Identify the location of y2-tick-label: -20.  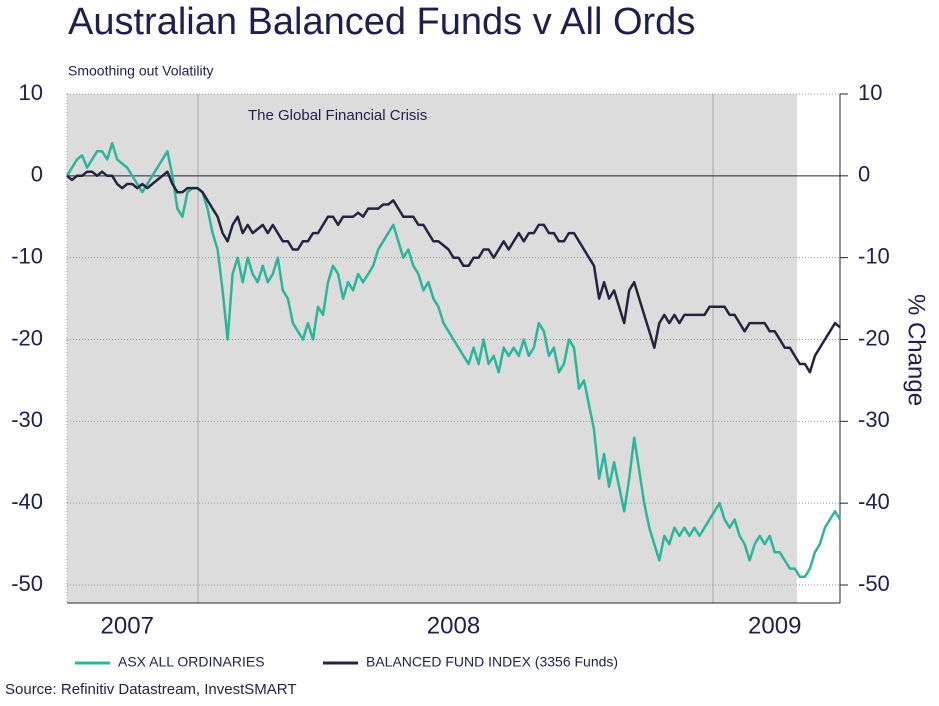
(874, 337).